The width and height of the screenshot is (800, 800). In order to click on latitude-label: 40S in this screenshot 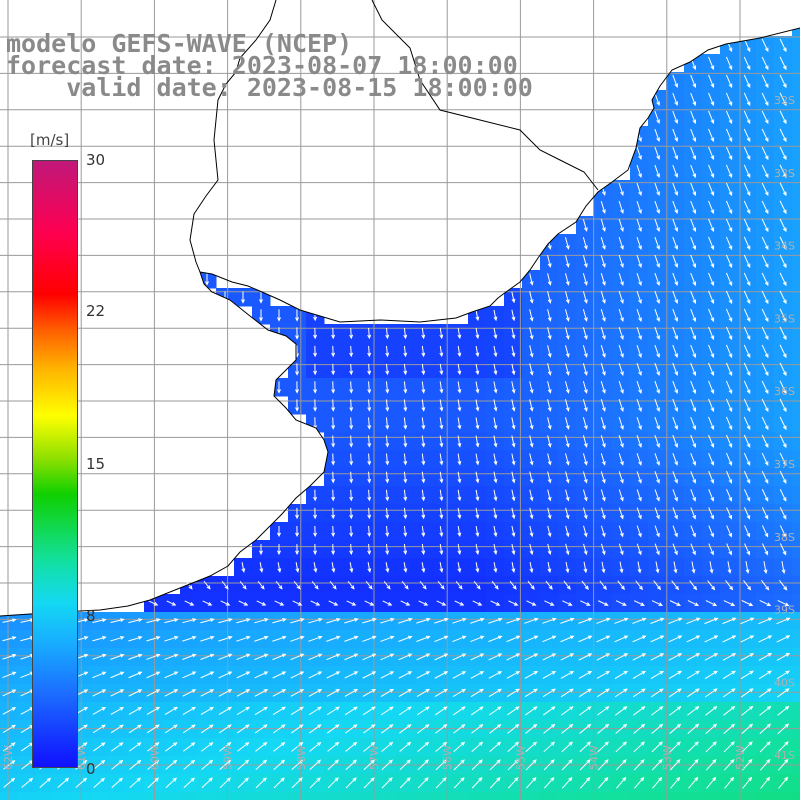, I will do `click(784, 682)`.